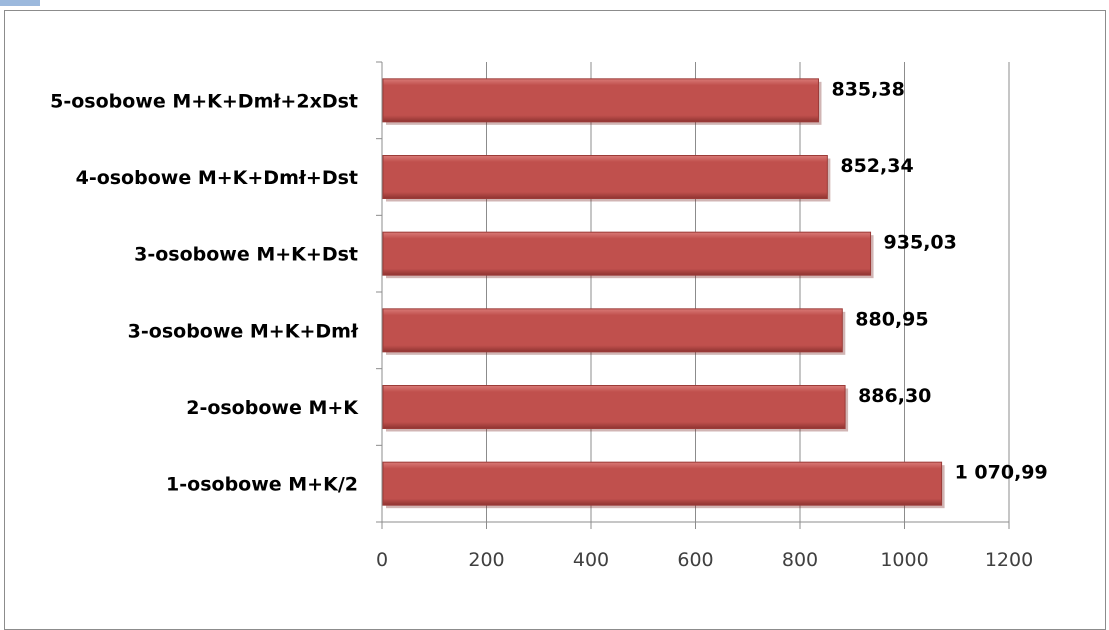 The height and width of the screenshot is (630, 1109). Describe the element at coordinates (382, 560) in the screenshot. I see `x-tick-label: 0` at that location.